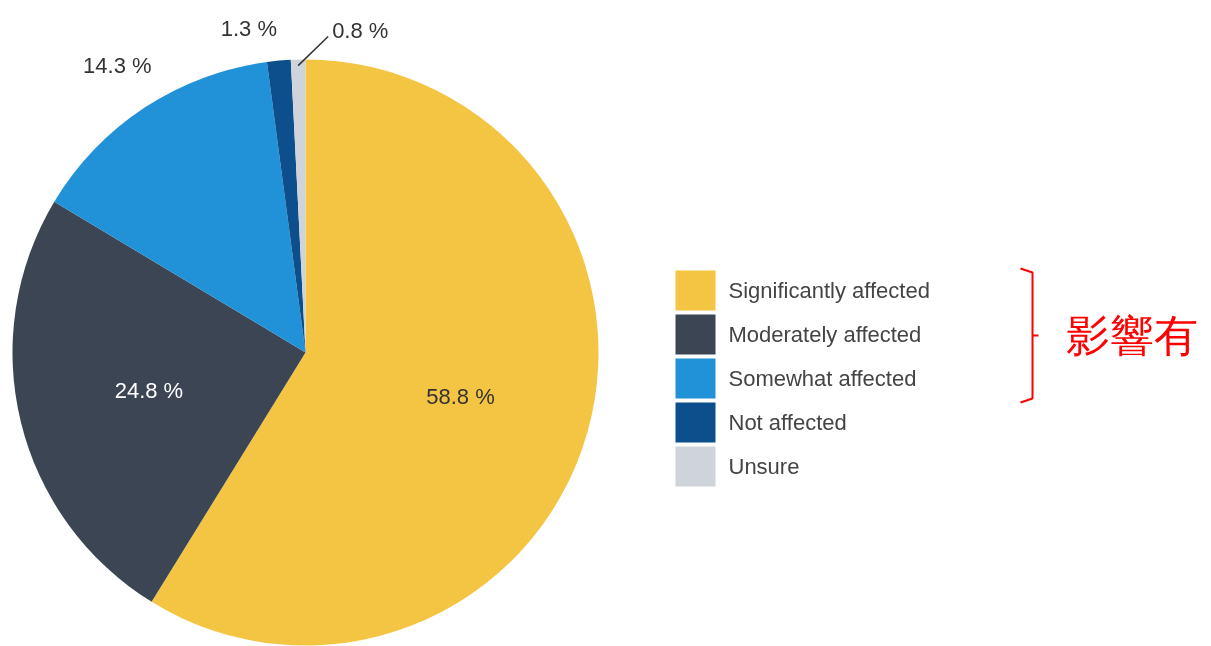 This screenshot has width=1211, height=646. Describe the element at coordinates (117, 66) in the screenshot. I see `data-label: 14.3 %` at that location.